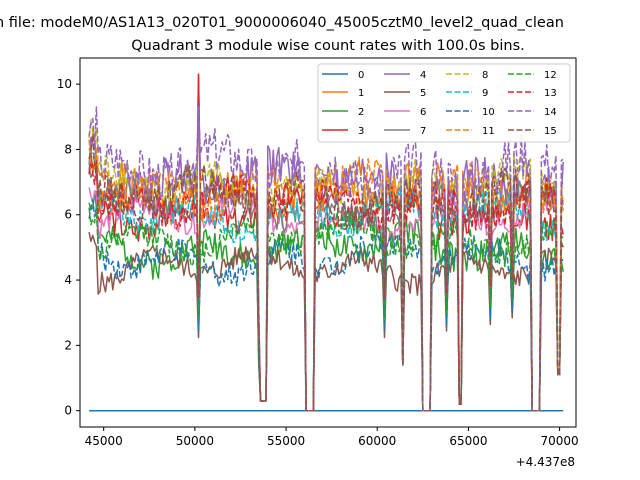 Image resolution: width=640 pixels, height=480 pixels. What do you see at coordinates (444, 103) in the screenshot?
I see `legend-frame` at bounding box center [444, 103].